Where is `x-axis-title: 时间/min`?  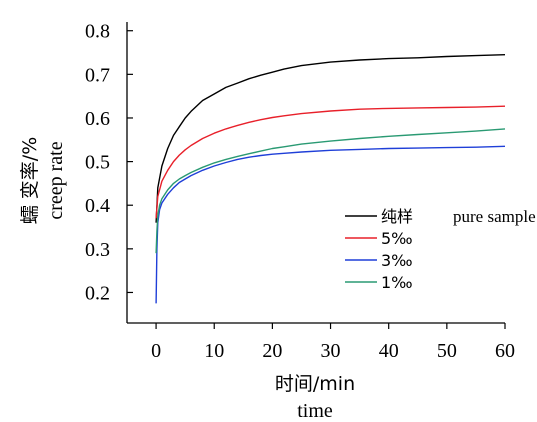
x-axis-title: 时间/min is located at coordinates (315, 384).